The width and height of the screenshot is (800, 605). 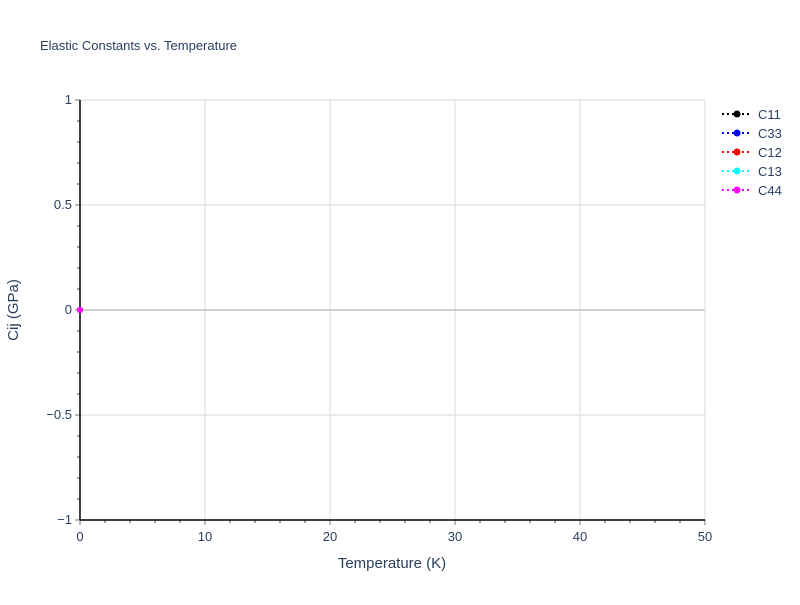 What do you see at coordinates (751, 114) in the screenshot?
I see `legend-item-c11: C11` at bounding box center [751, 114].